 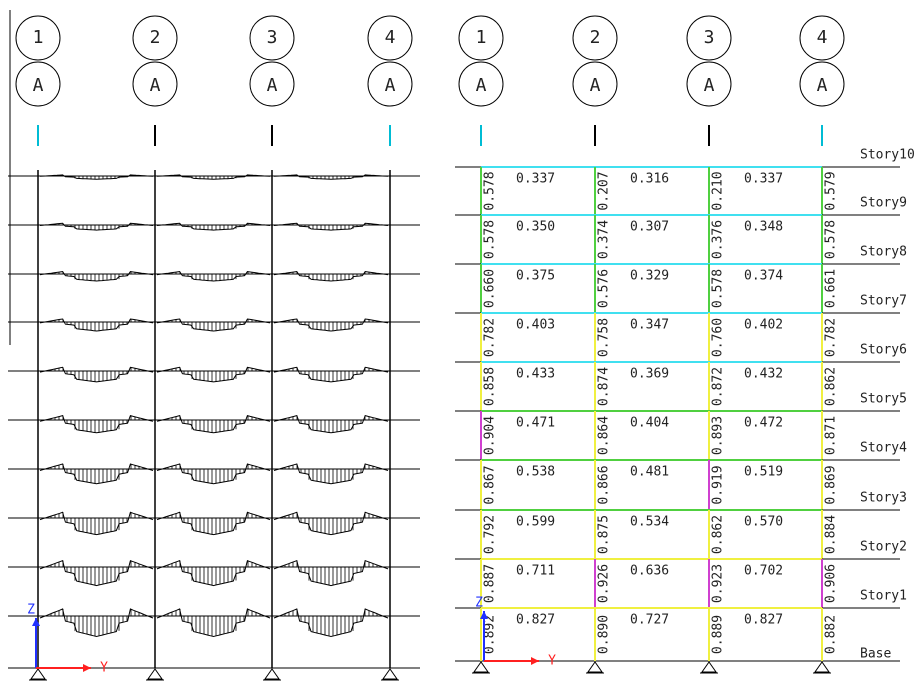 What do you see at coordinates (604, 190) in the screenshot?
I see `column-ratio: 0.207` at bounding box center [604, 190].